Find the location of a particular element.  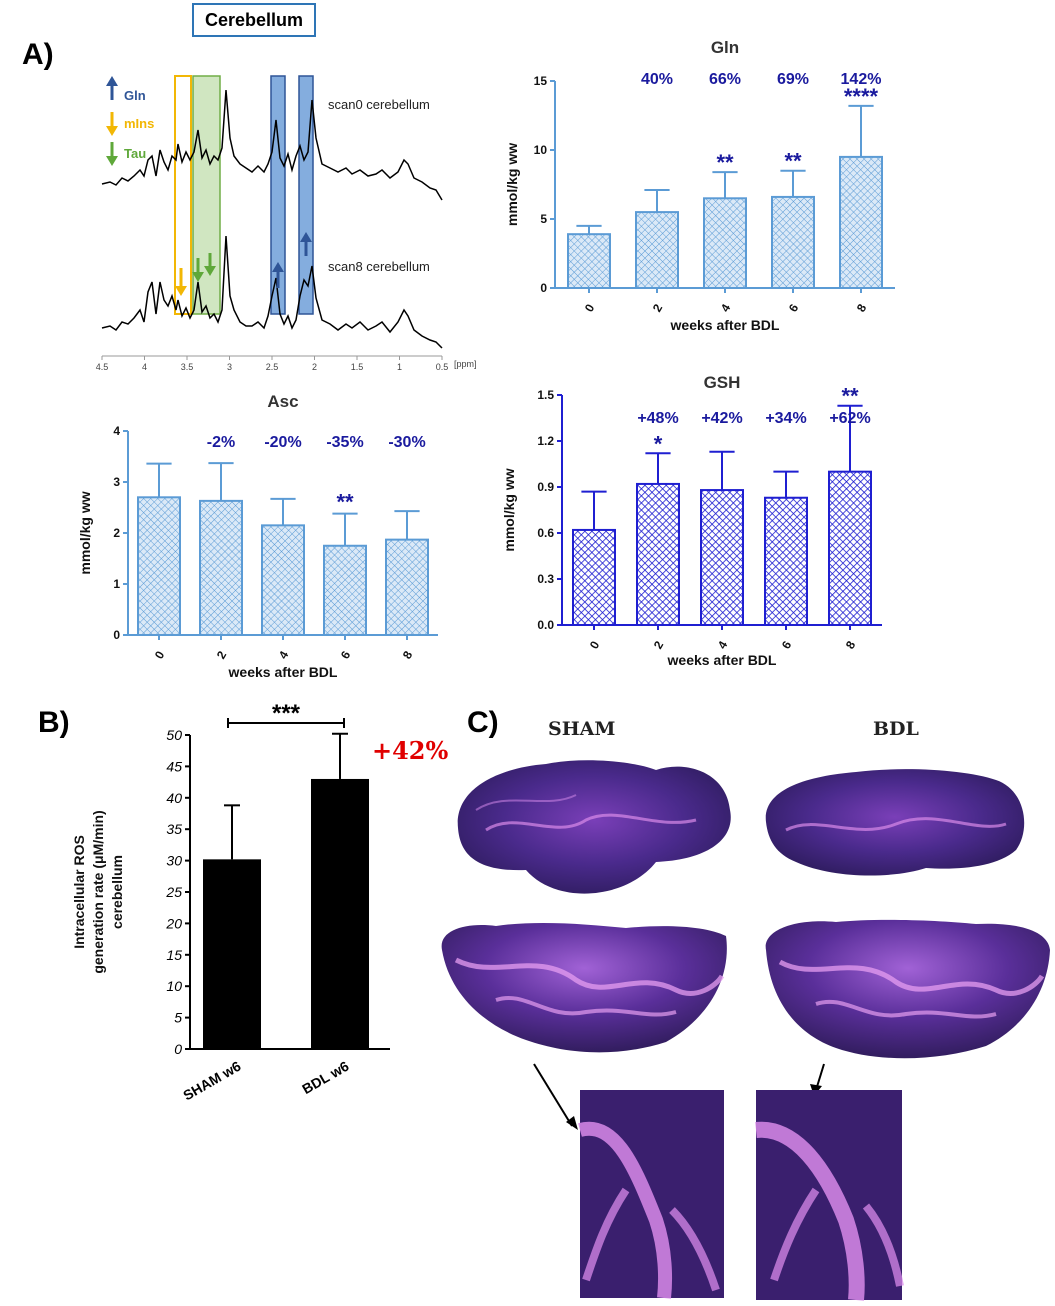

ppm-tick-label: 4 is located at coordinates (144, 367).